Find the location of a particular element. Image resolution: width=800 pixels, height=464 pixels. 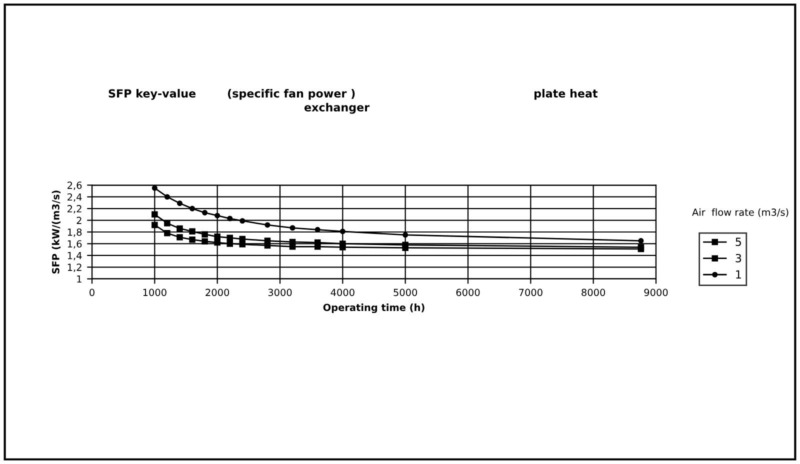

y-tick-label: 2,4 is located at coordinates (75, 197).